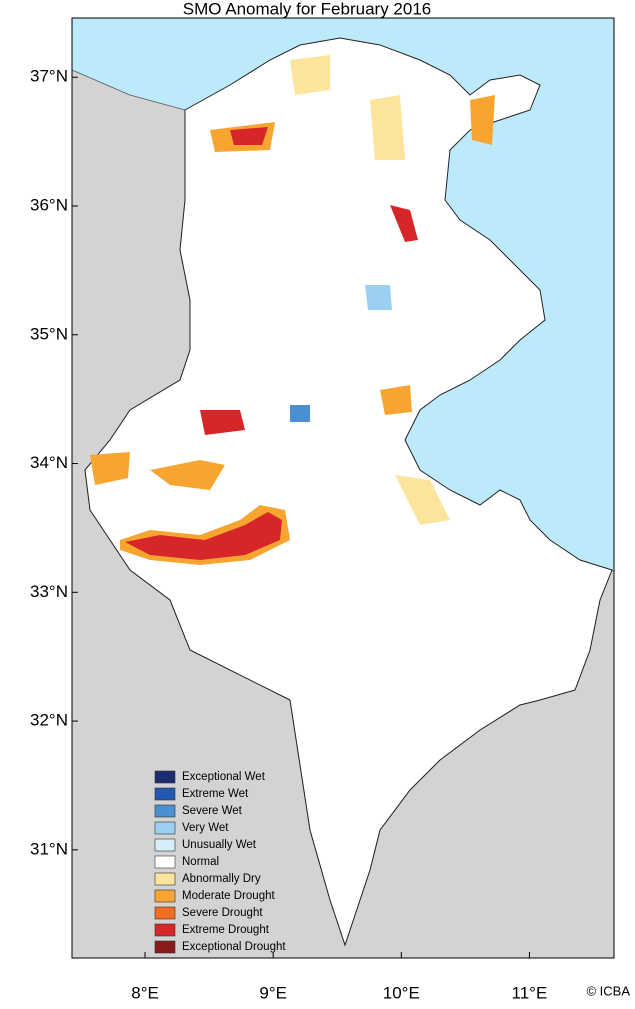  Describe the element at coordinates (234, 947) in the screenshot. I see `legend-label: Exceptional Drought` at that location.